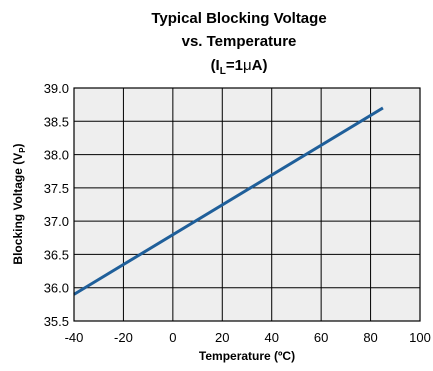 The width and height of the screenshot is (433, 371). I want to click on y-axis-title: Blocking Voltage (VP), so click(19, 203).